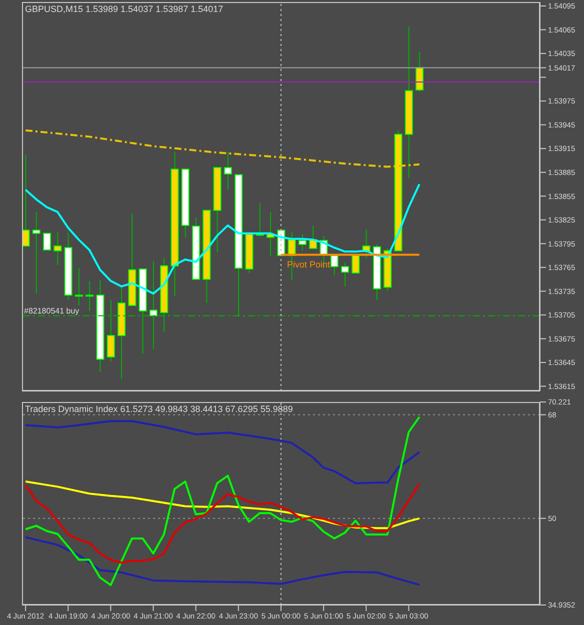  I want to click on chart-title: GBPUSD,M15 1.53989 1.54037 1.53987 1.54017, so click(124, 9).